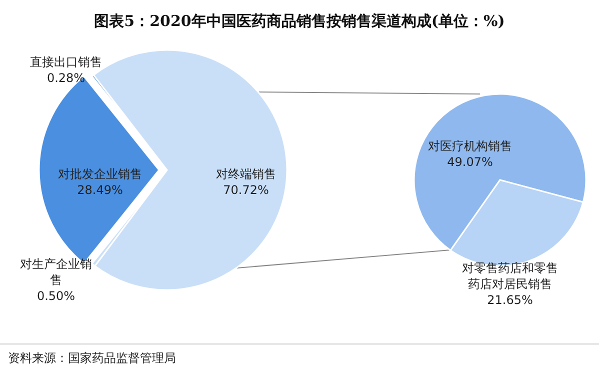 The width and height of the screenshot is (599, 376). I want to click on slice-label: 对终端销售, so click(246, 174).